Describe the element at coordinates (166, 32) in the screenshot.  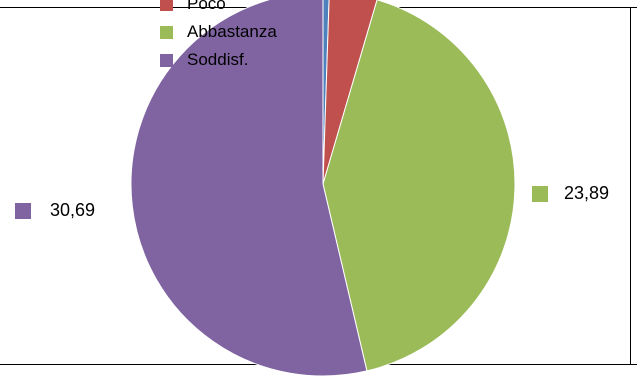
I see `legend-swatch-abbastanza` at that location.